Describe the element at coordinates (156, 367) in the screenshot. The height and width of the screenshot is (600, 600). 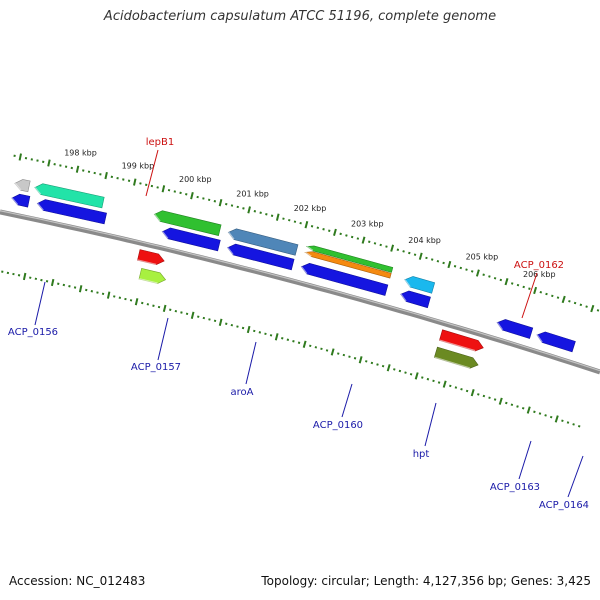
I see `gene-label-acp_0157: ACP_0157` at that location.